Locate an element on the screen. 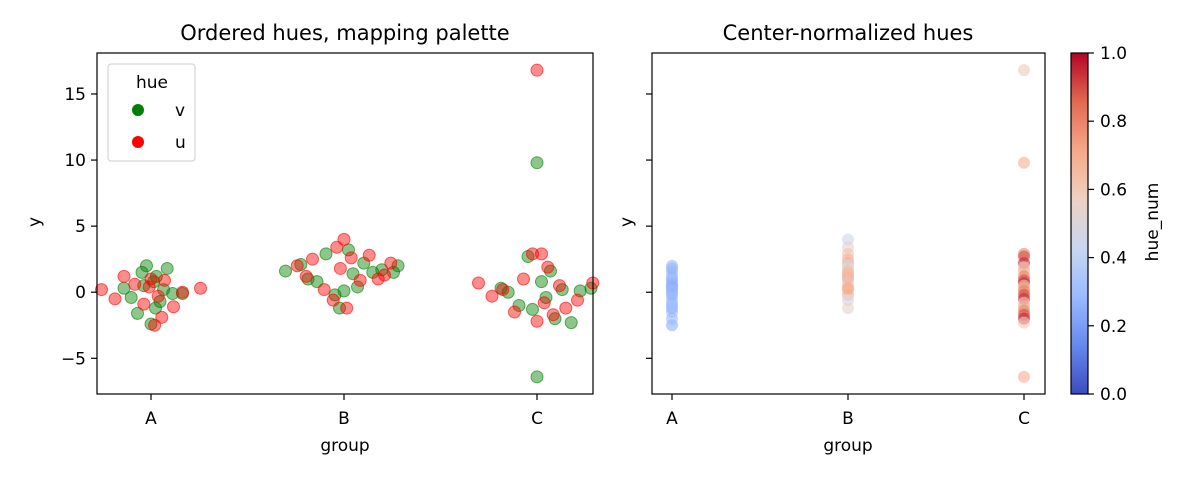 Image resolution: width=1200 pixels, height=480 pixels. legend-label-u: u is located at coordinates (180, 143).